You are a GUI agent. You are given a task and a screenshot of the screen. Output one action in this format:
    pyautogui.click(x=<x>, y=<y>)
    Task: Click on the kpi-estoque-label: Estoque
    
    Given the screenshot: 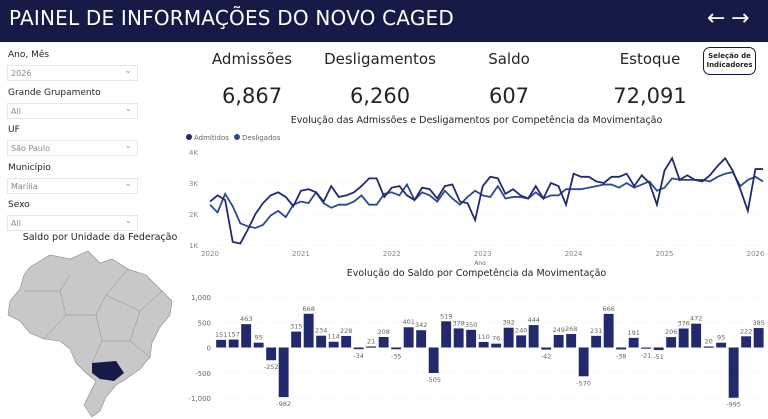 What is the action you would take?
    pyautogui.click(x=650, y=59)
    